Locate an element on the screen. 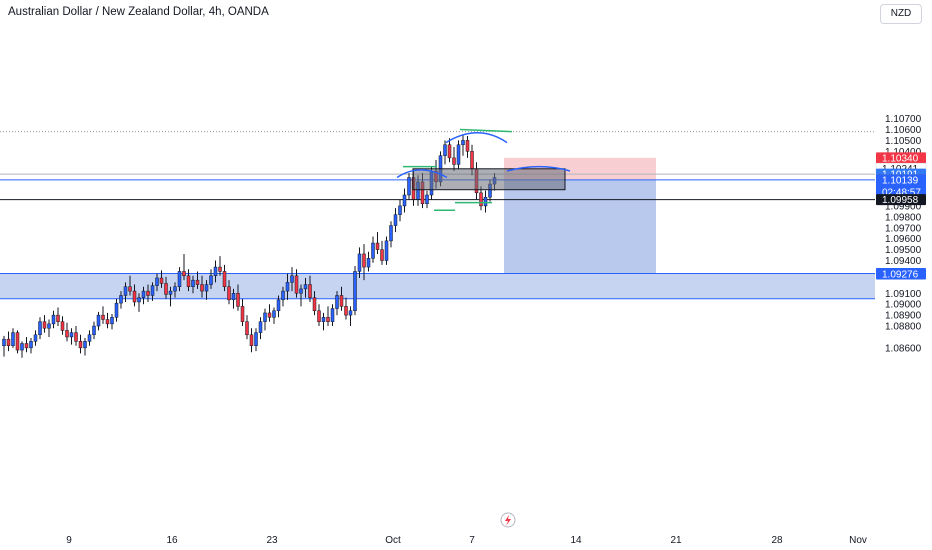 The height and width of the screenshot is (550, 932). head-arc is located at coordinates (476, 138).